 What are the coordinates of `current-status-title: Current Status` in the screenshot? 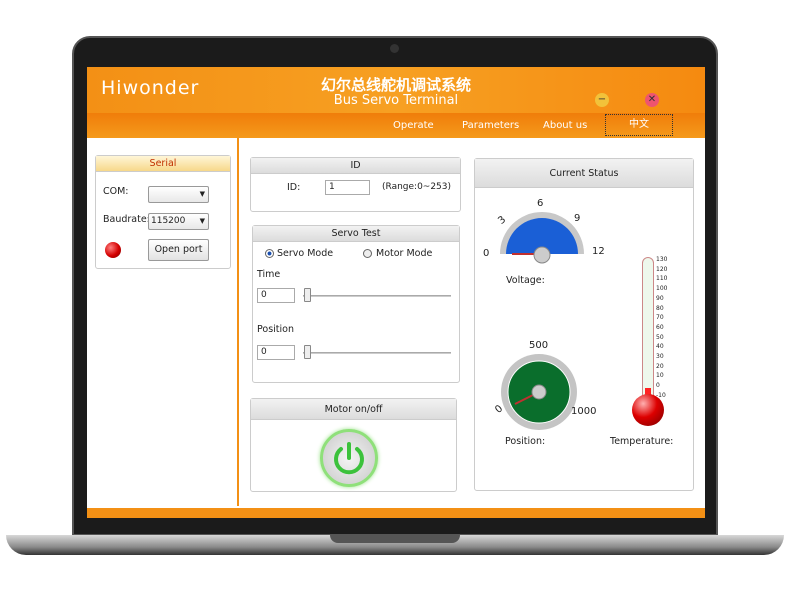 It's located at (584, 173).